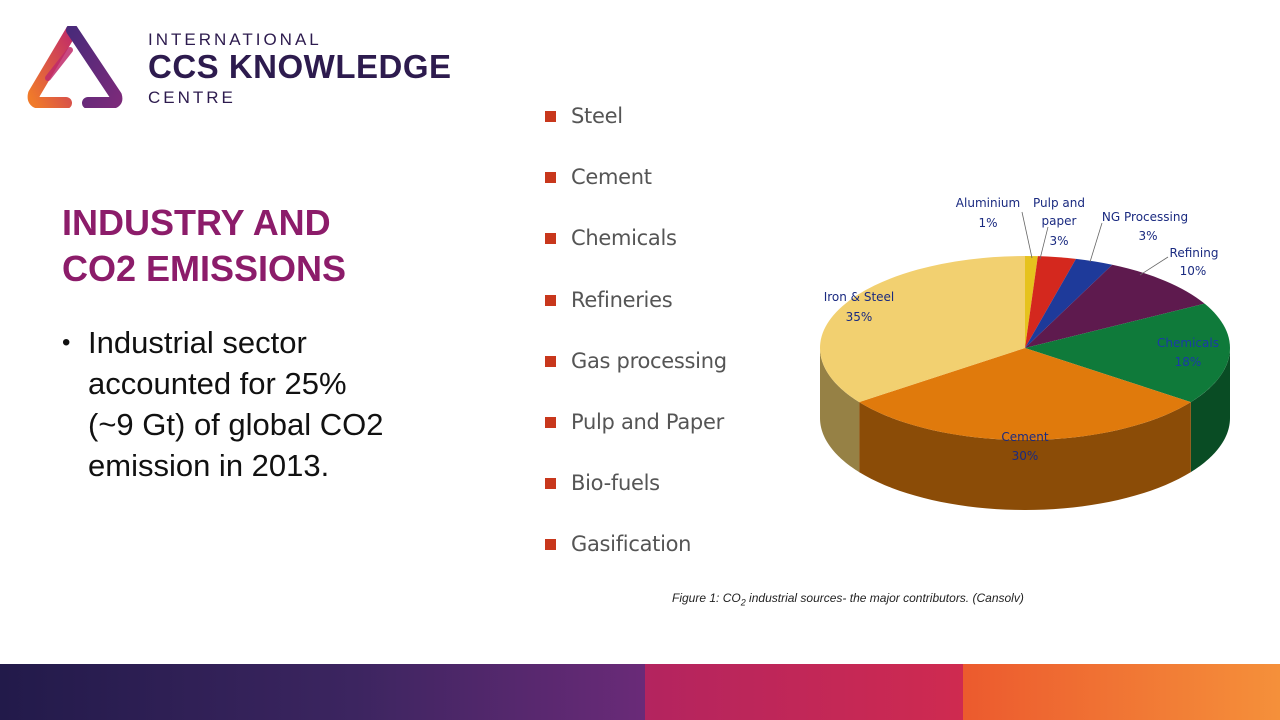 The width and height of the screenshot is (1280, 720). What do you see at coordinates (622, 299) in the screenshot?
I see `source-item-label: Refineries` at bounding box center [622, 299].